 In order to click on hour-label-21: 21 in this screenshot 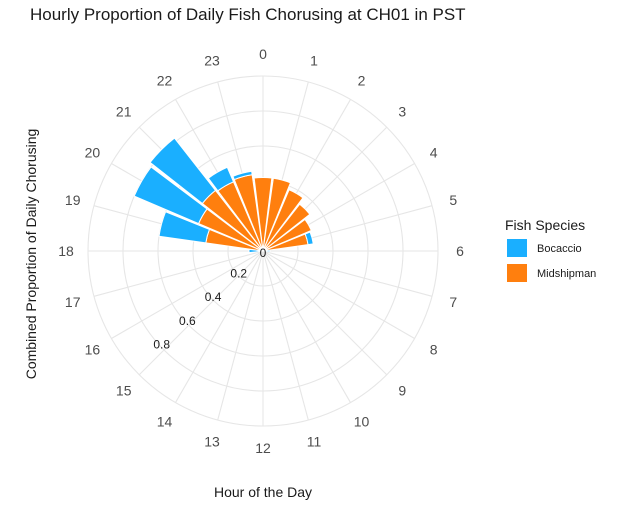, I will do `click(124, 112)`.